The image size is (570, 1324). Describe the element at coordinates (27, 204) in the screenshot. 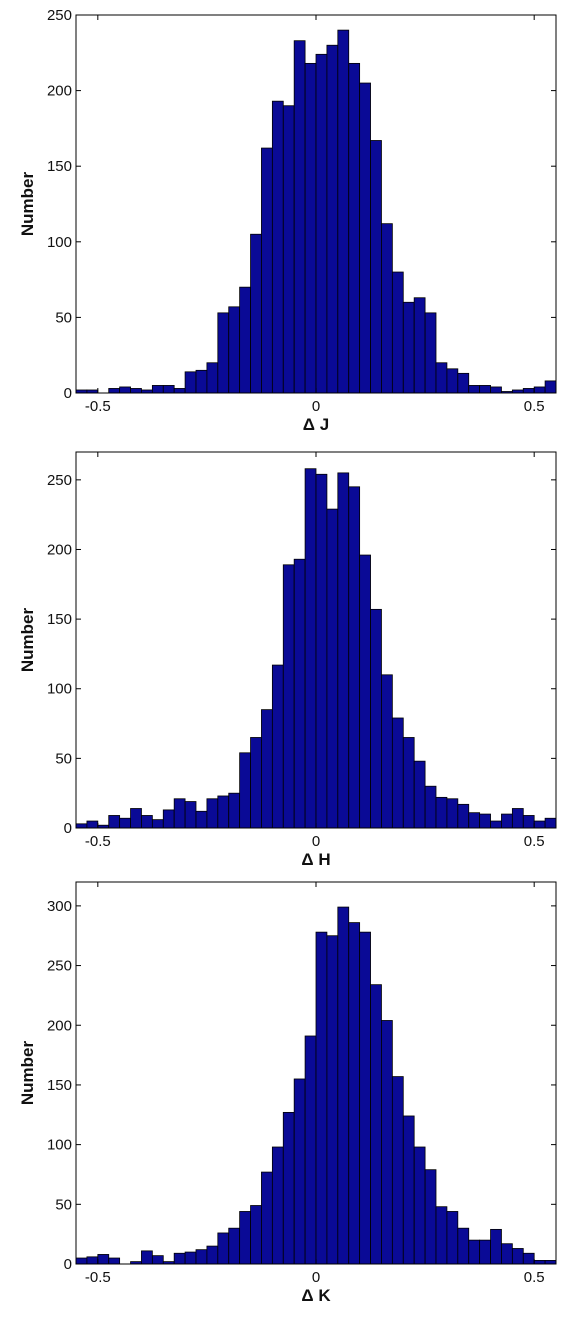

I see `y-axis-label: Number` at that location.